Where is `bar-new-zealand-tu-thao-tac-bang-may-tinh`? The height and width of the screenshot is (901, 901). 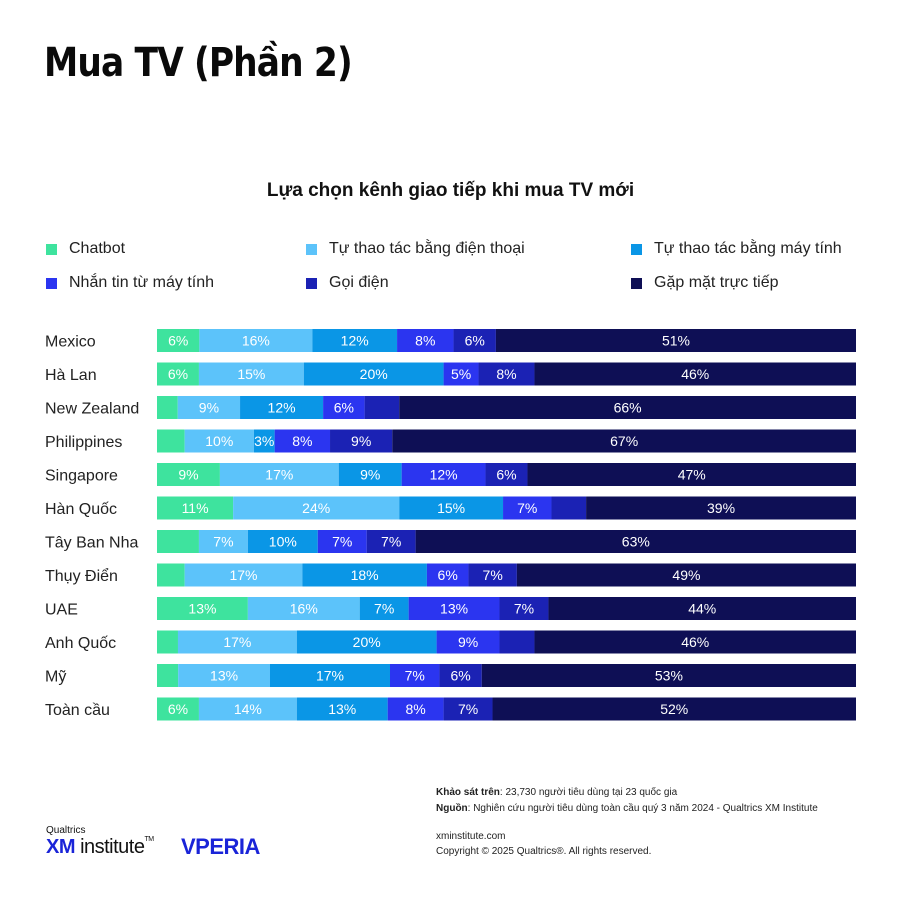 bar-new-zealand-tu-thao-tac-bang-may-tinh is located at coordinates (282, 407).